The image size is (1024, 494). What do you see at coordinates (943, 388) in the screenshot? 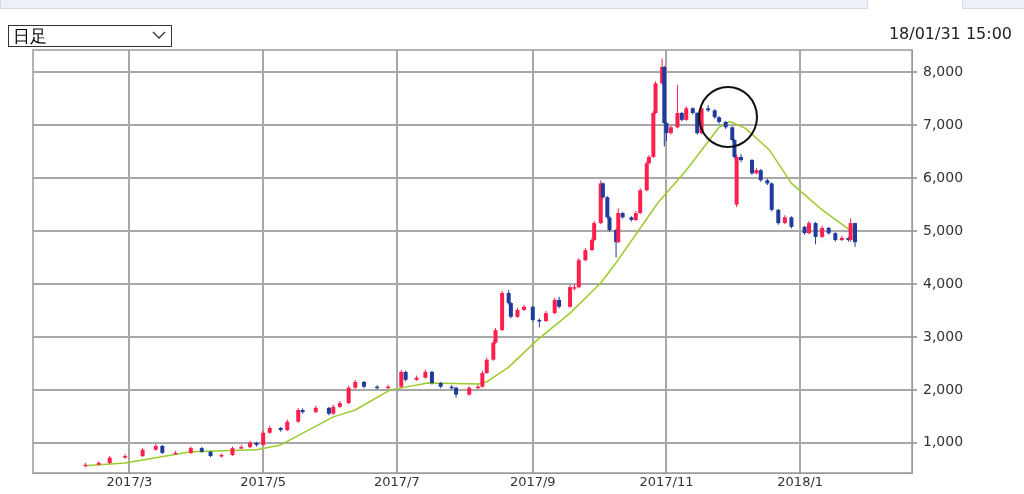
I see `y-tick-label: 2,000` at bounding box center [943, 388].